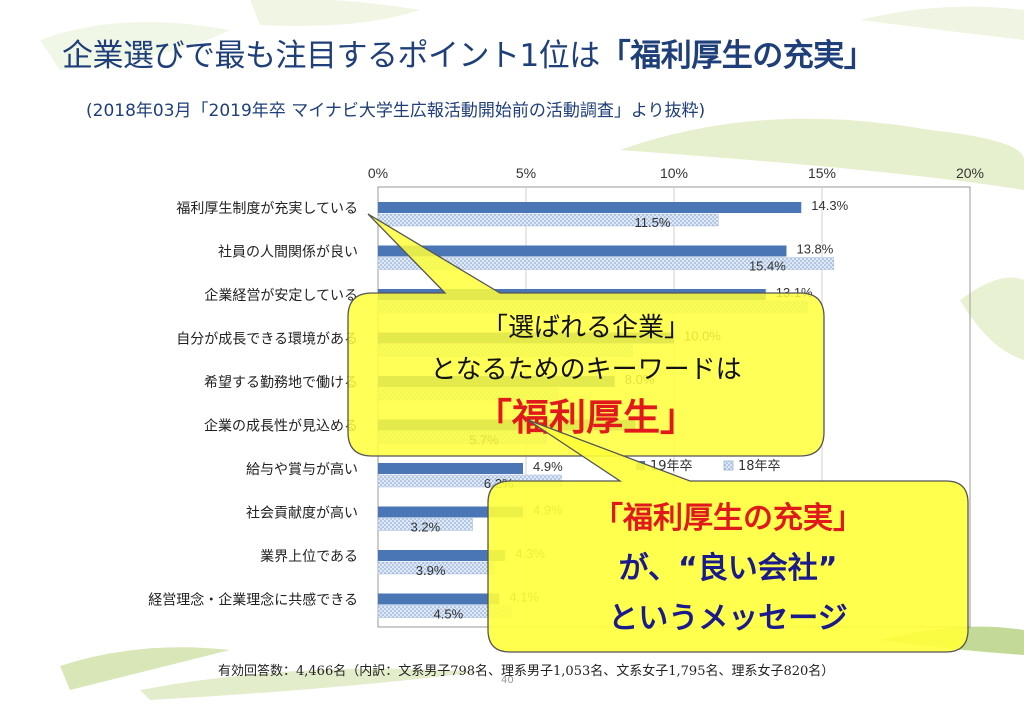  Describe the element at coordinates (281, 383) in the screenshot. I see `category-label: 希望する勤務地で働ける` at that location.